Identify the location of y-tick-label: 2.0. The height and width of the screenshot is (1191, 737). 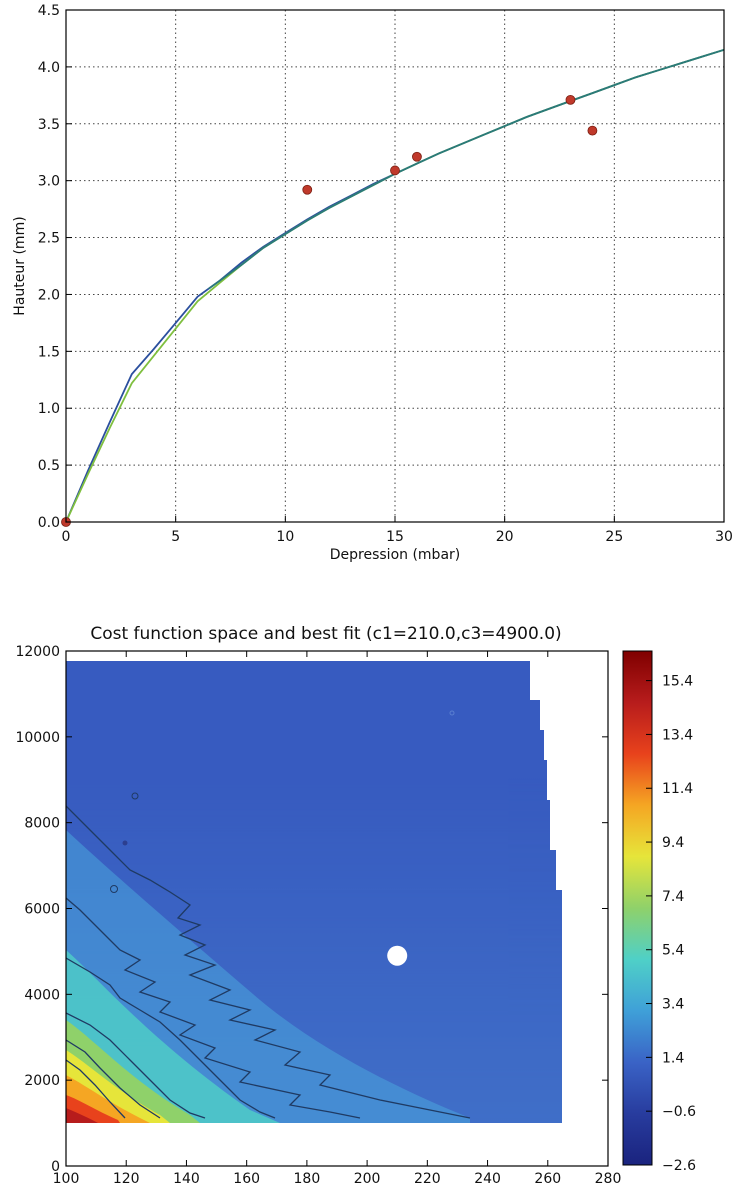
(49, 295).